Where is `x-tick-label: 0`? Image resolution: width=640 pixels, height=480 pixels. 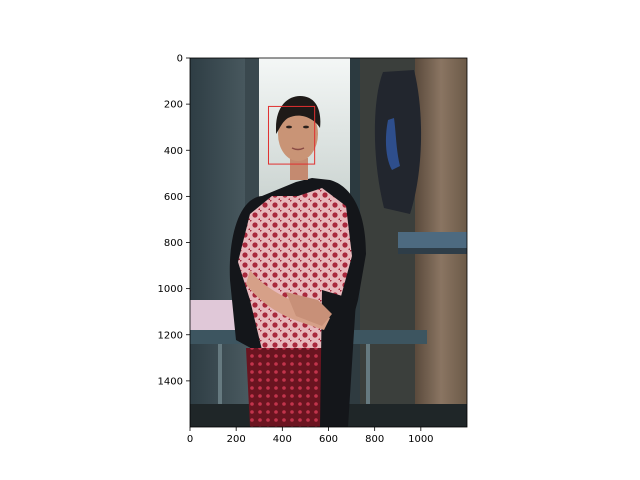 x-tick-label: 0 is located at coordinates (190, 439).